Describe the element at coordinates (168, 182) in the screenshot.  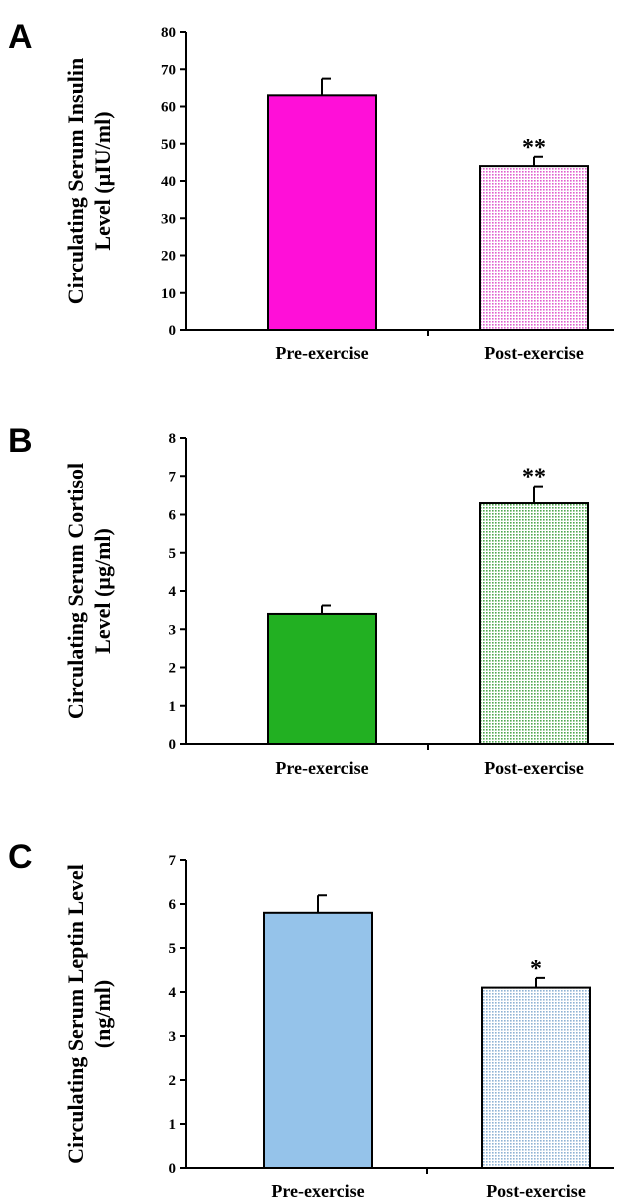
I see `y-tick-label: 40` at that location.